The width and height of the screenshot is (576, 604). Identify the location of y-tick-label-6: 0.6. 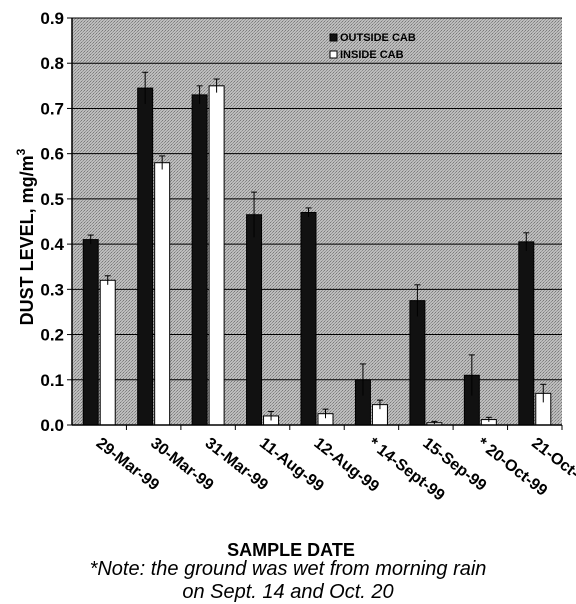
(52, 154).